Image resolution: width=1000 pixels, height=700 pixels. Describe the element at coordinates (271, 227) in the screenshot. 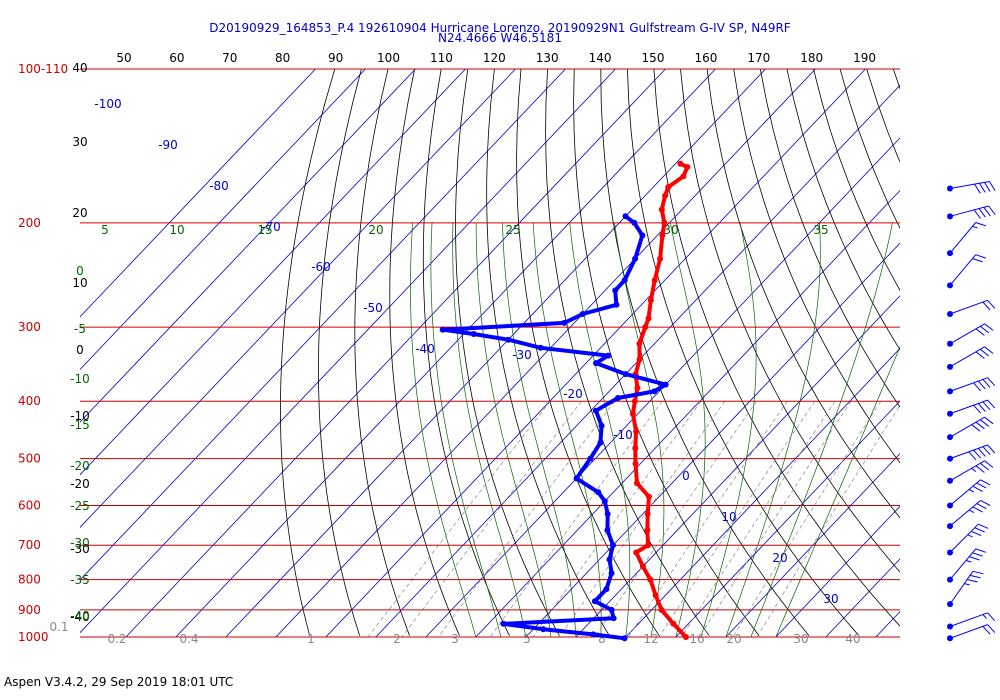

I see `isotherm-label: -70` at that location.